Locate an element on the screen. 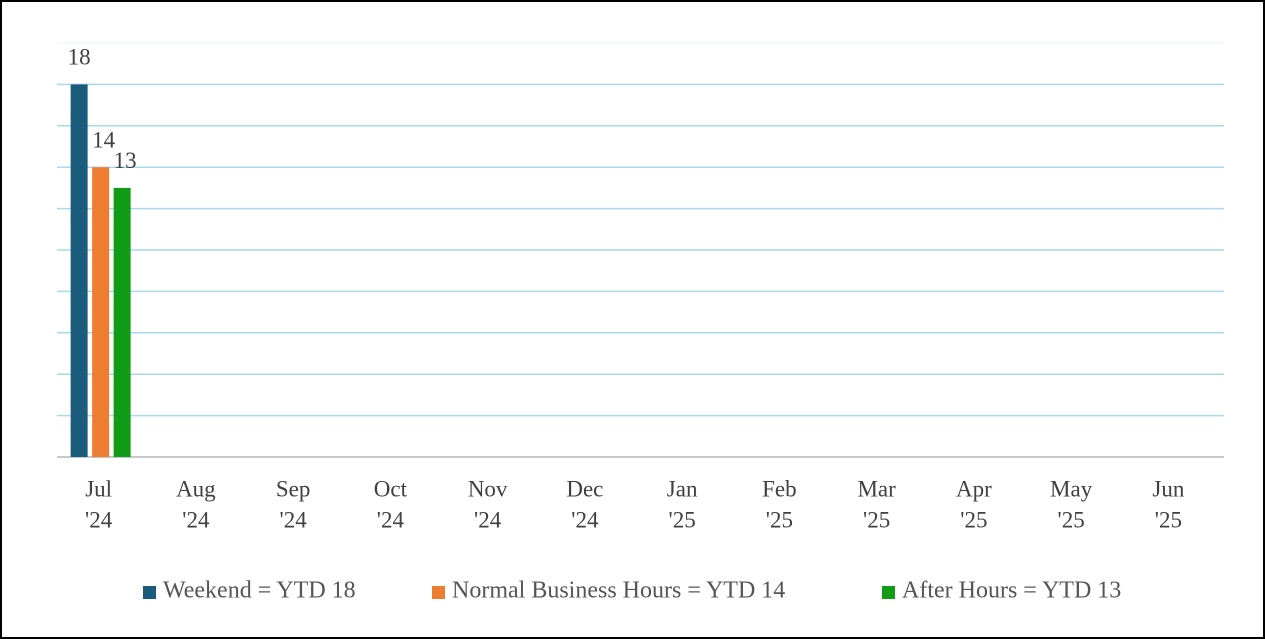  x-tick-label: Aug is located at coordinates (196, 488).